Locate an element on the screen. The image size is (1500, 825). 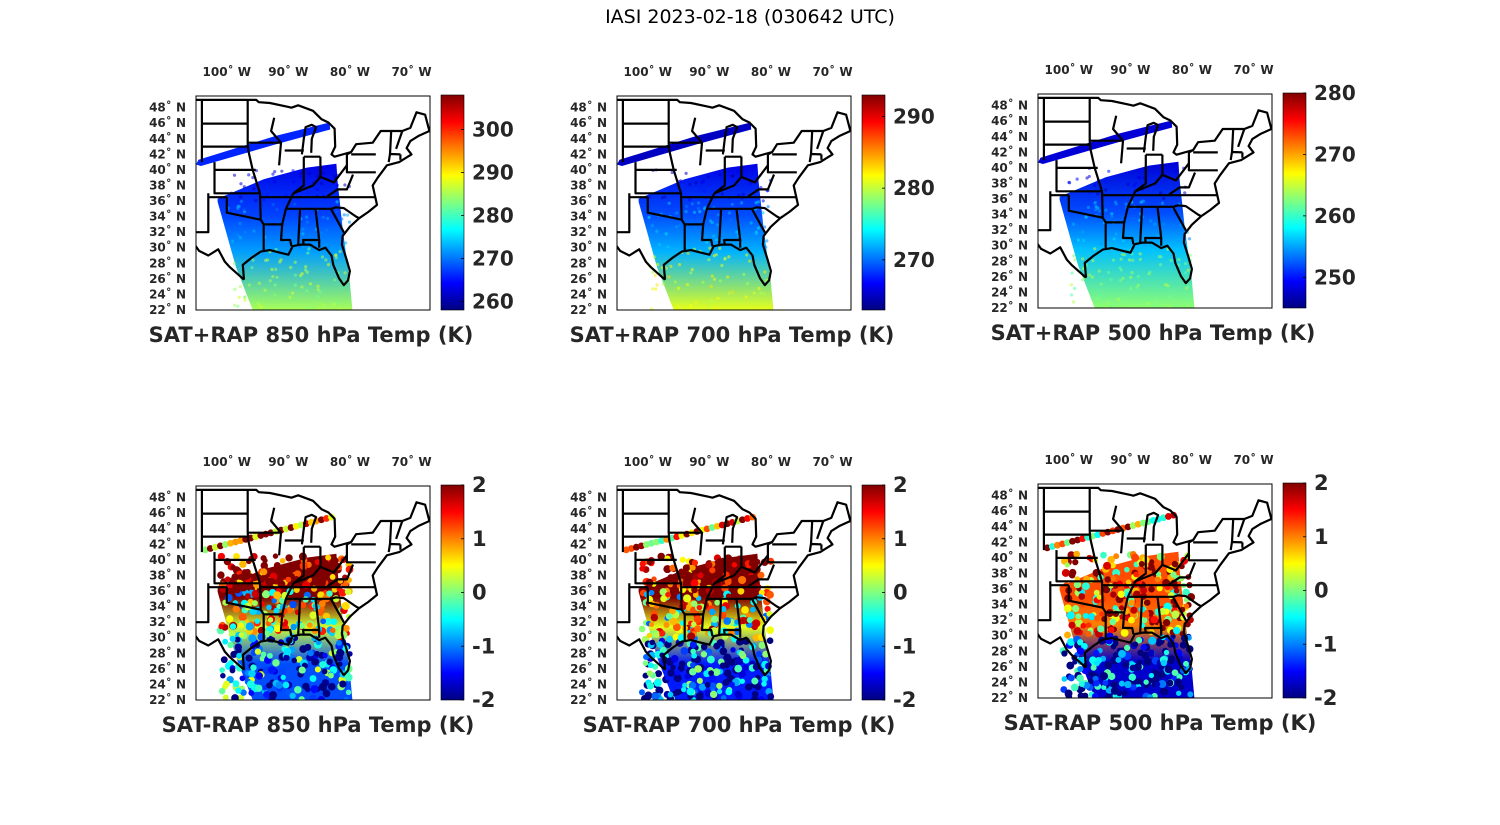
lat-tick-label: 22˚ N is located at coordinates (1009, 307).